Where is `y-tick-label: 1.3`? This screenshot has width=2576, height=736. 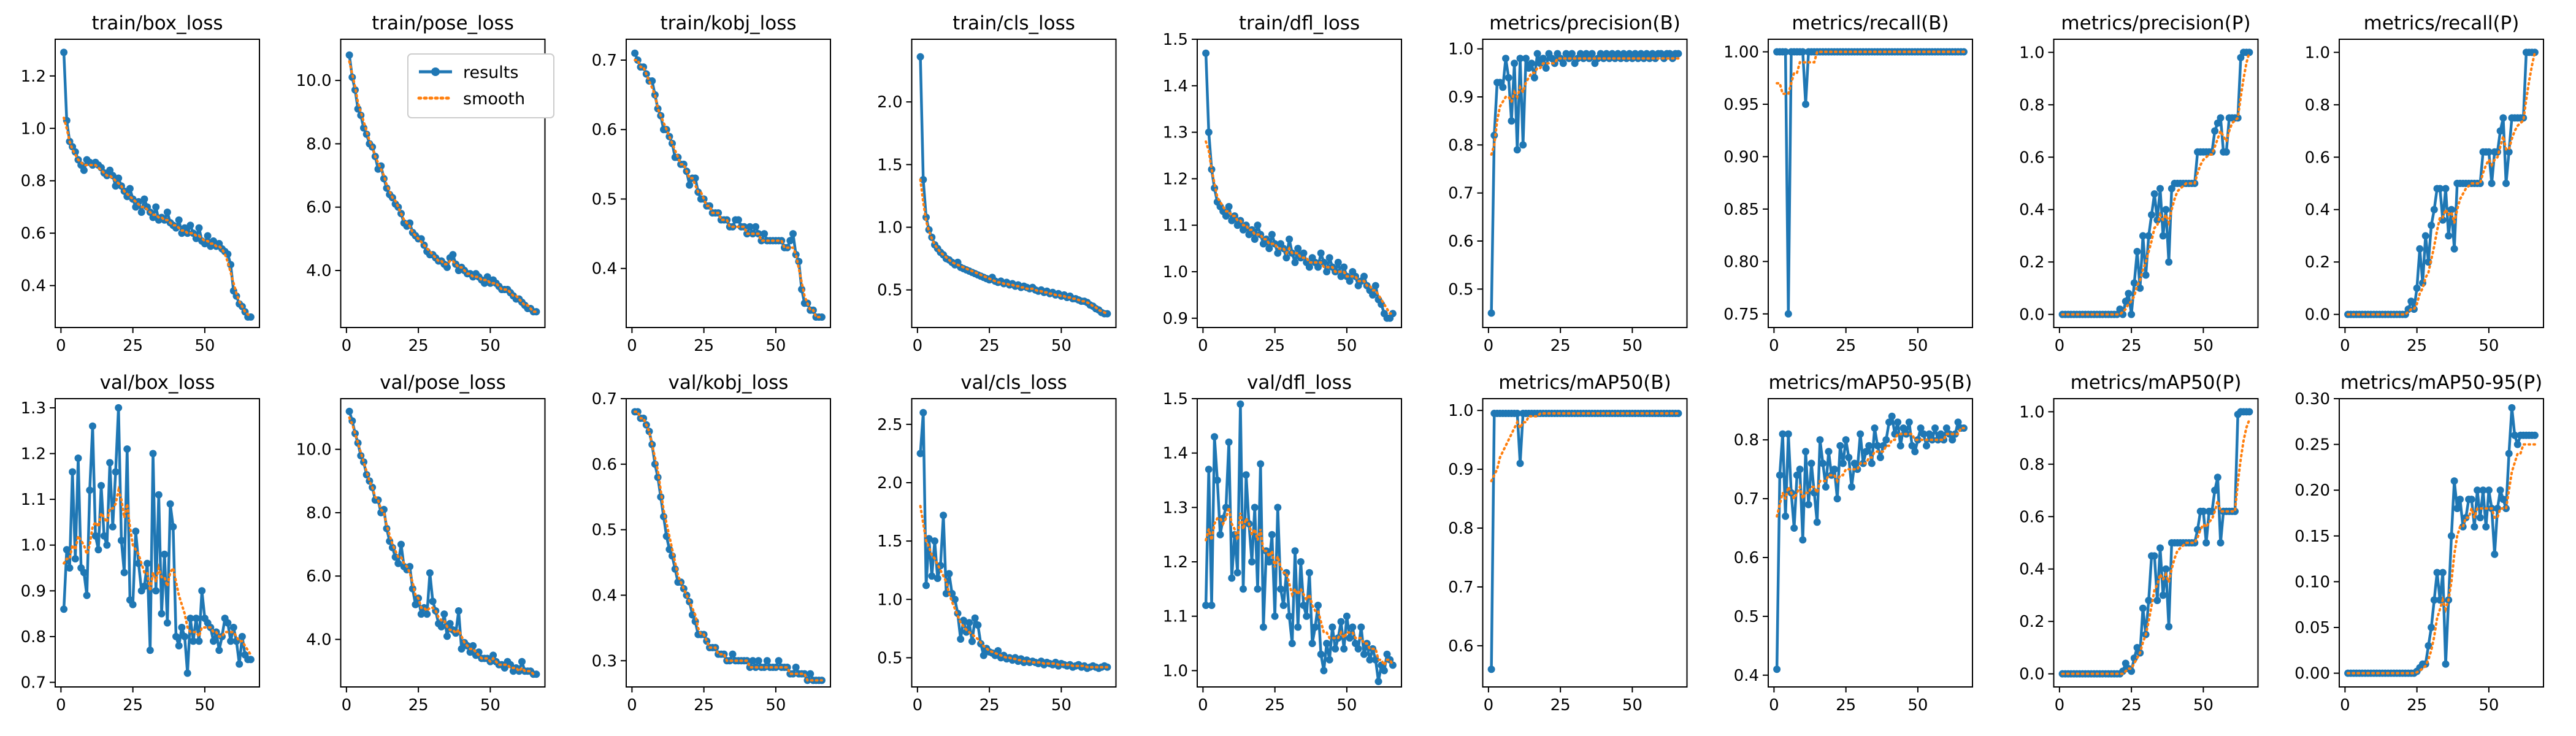
y-tick-label: 1.3 is located at coordinates (1175, 133).